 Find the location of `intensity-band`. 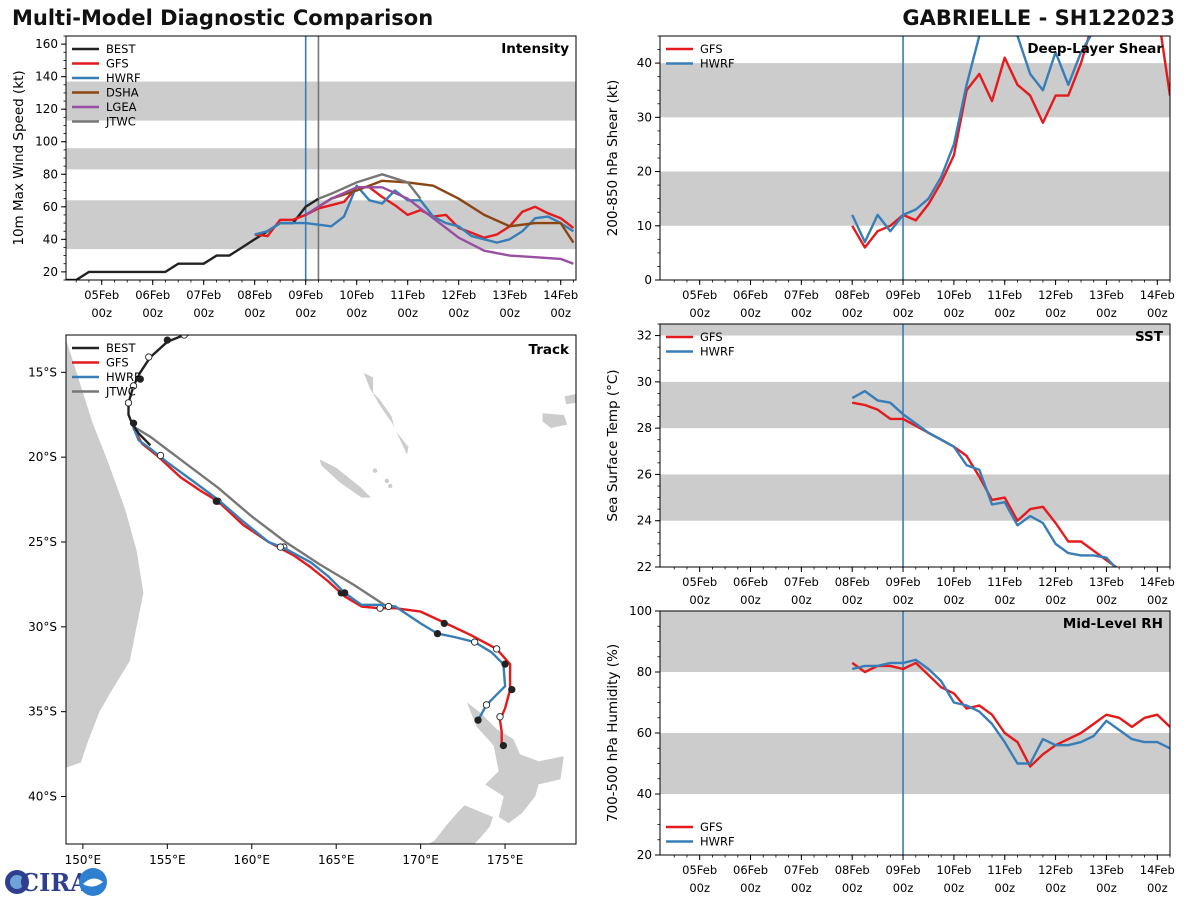

intensity-band is located at coordinates (321, 159).